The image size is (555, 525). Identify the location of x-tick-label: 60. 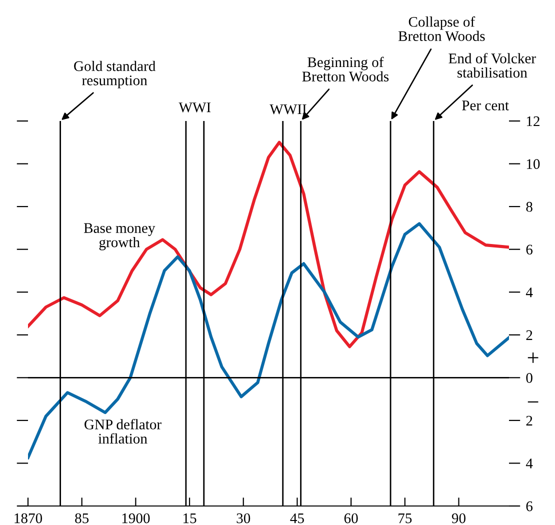
(351, 518).